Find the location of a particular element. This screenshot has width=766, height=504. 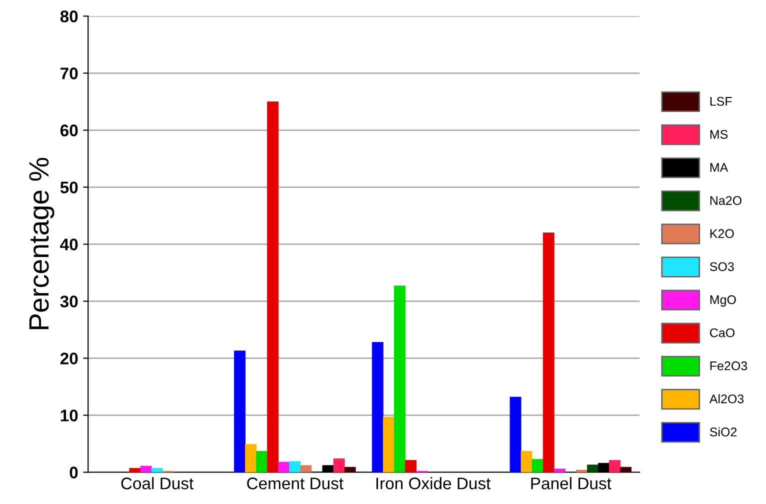

legend-label: SO3 is located at coordinates (722, 267).